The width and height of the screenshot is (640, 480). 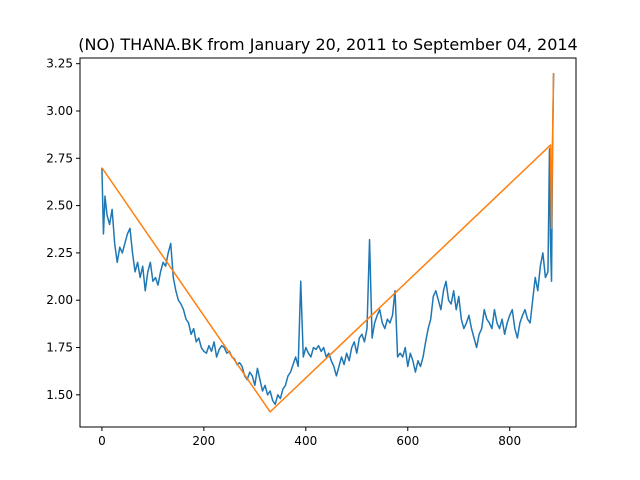 I want to click on y-tick-label: 2.00, so click(x=59, y=300).